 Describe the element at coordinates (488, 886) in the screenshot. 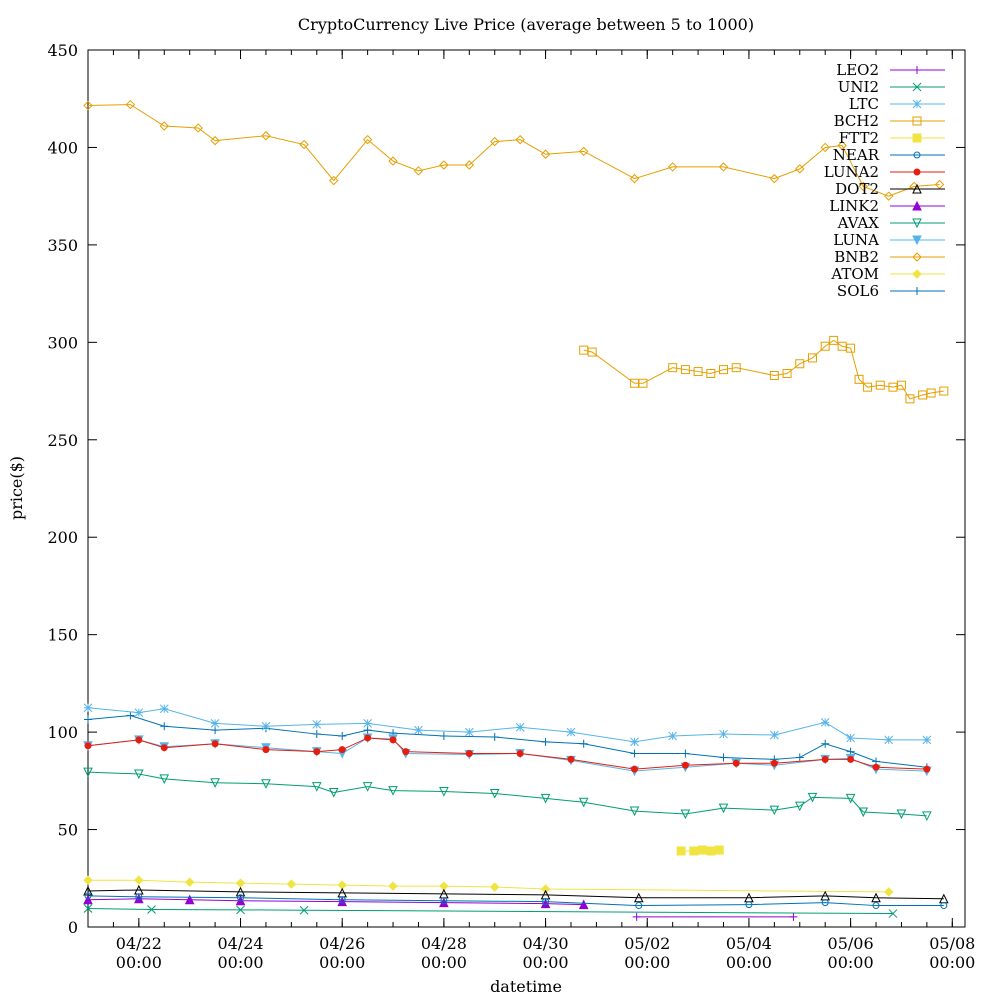

I see `series-atom` at that location.